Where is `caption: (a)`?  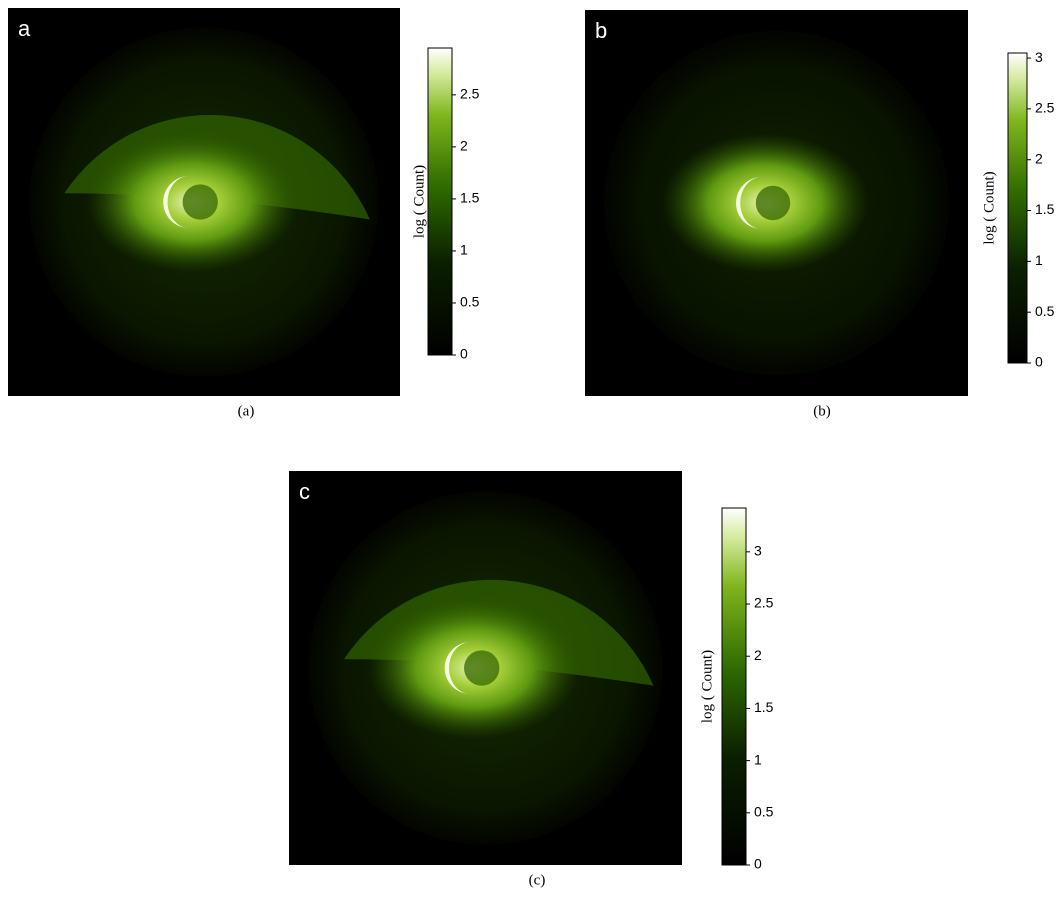 caption: (a) is located at coordinates (246, 411).